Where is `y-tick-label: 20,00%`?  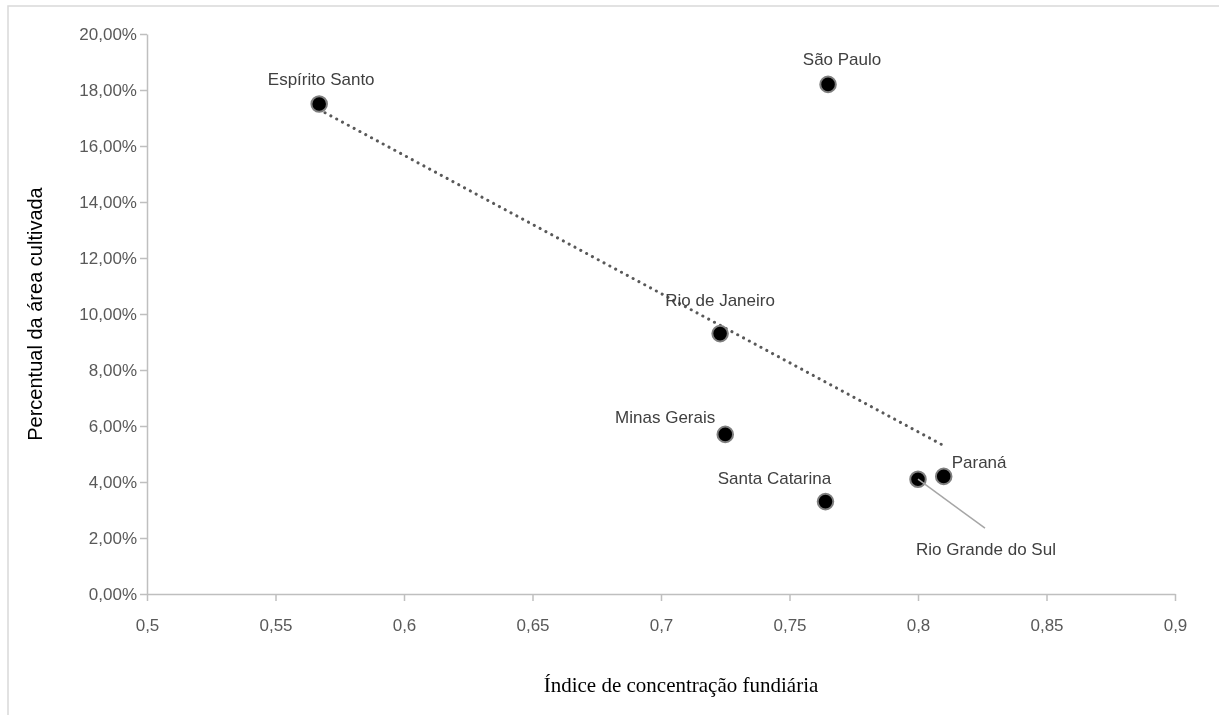 y-tick-label: 20,00% is located at coordinates (108, 34).